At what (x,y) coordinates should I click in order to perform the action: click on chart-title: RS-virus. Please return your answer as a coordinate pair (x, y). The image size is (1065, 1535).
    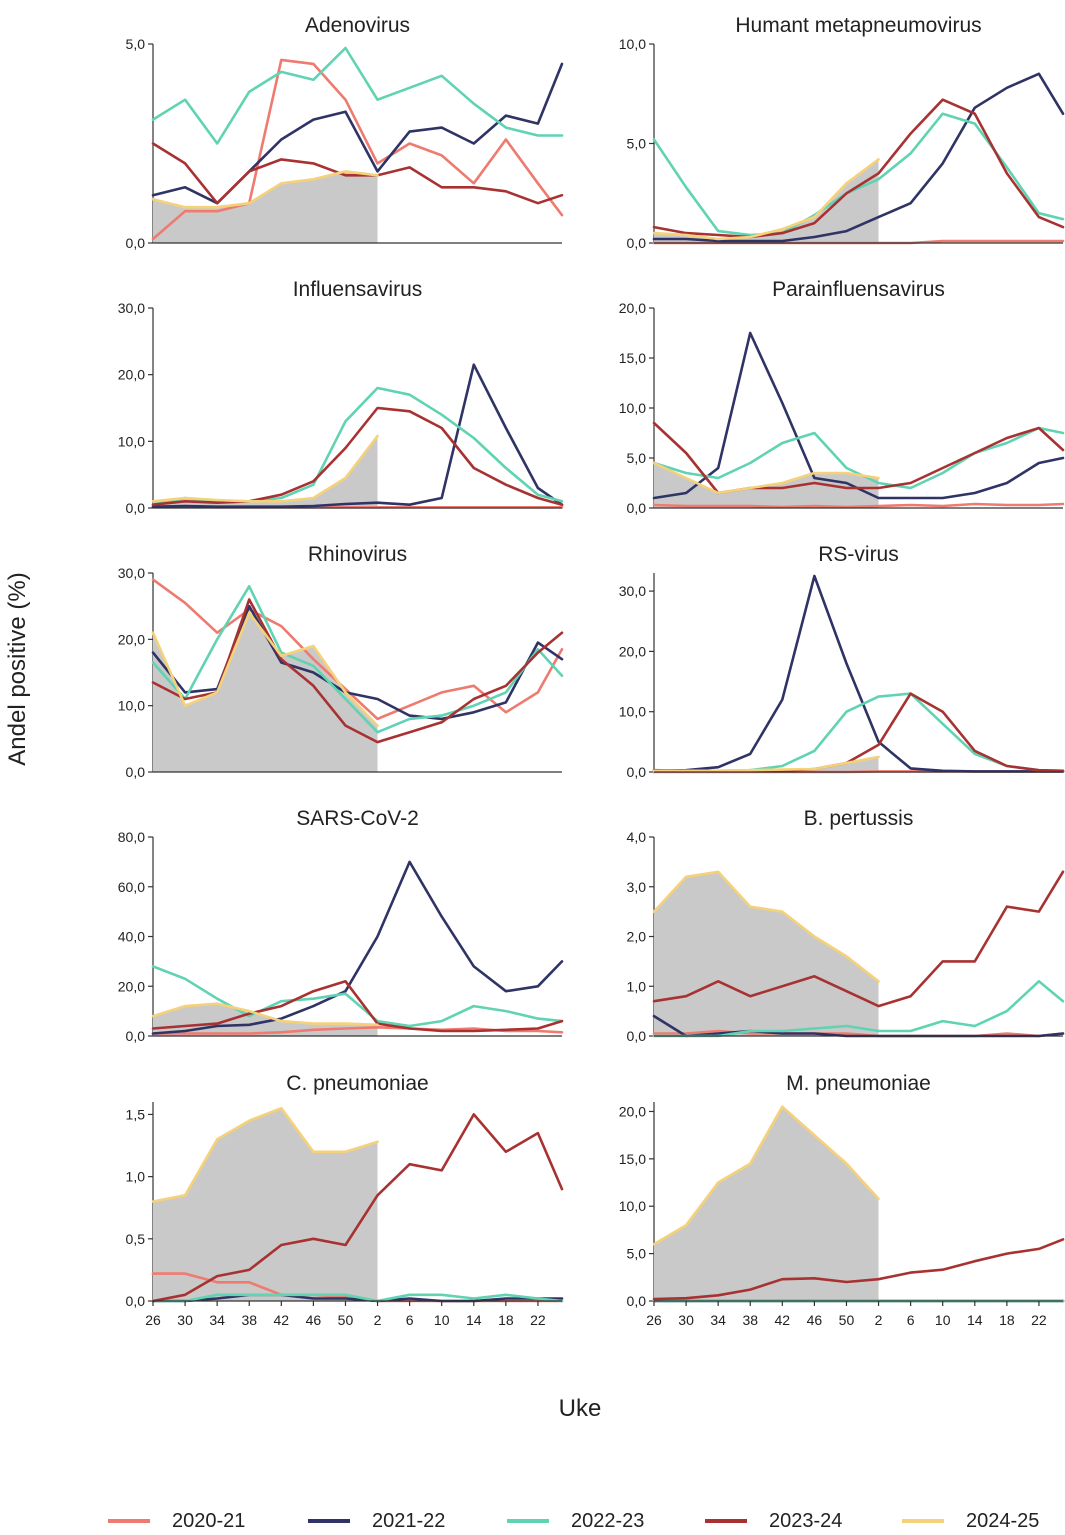
    Looking at the image, I should click on (858, 554).